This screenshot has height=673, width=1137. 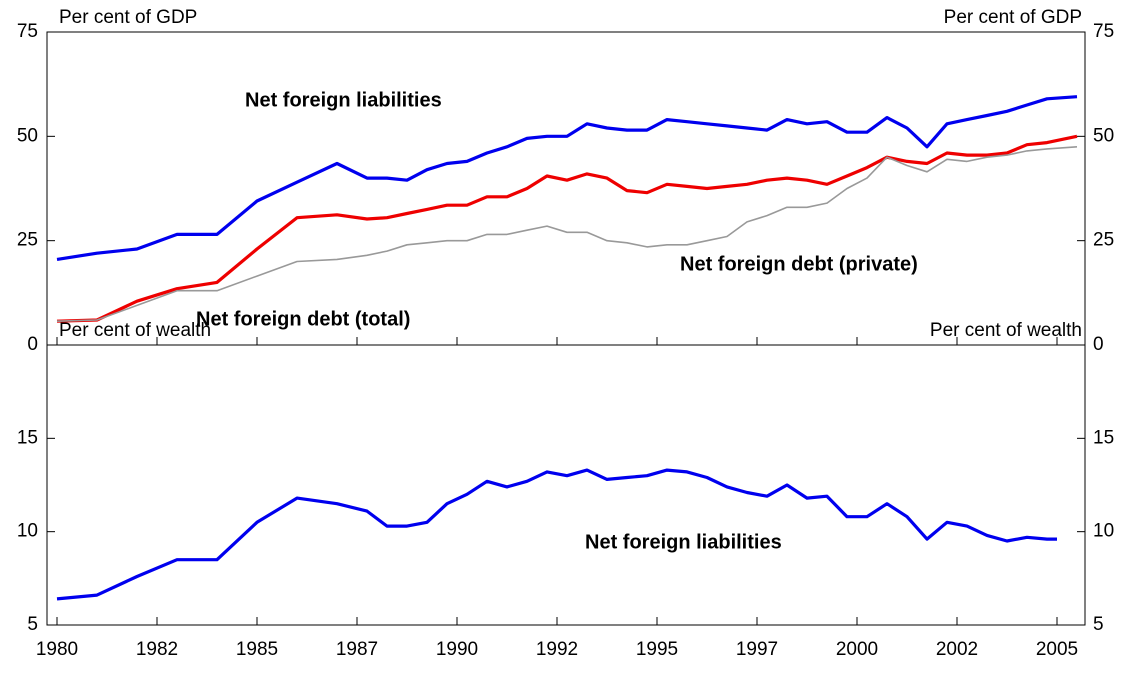 What do you see at coordinates (757, 649) in the screenshot?
I see `x-tick-label: 1997` at bounding box center [757, 649].